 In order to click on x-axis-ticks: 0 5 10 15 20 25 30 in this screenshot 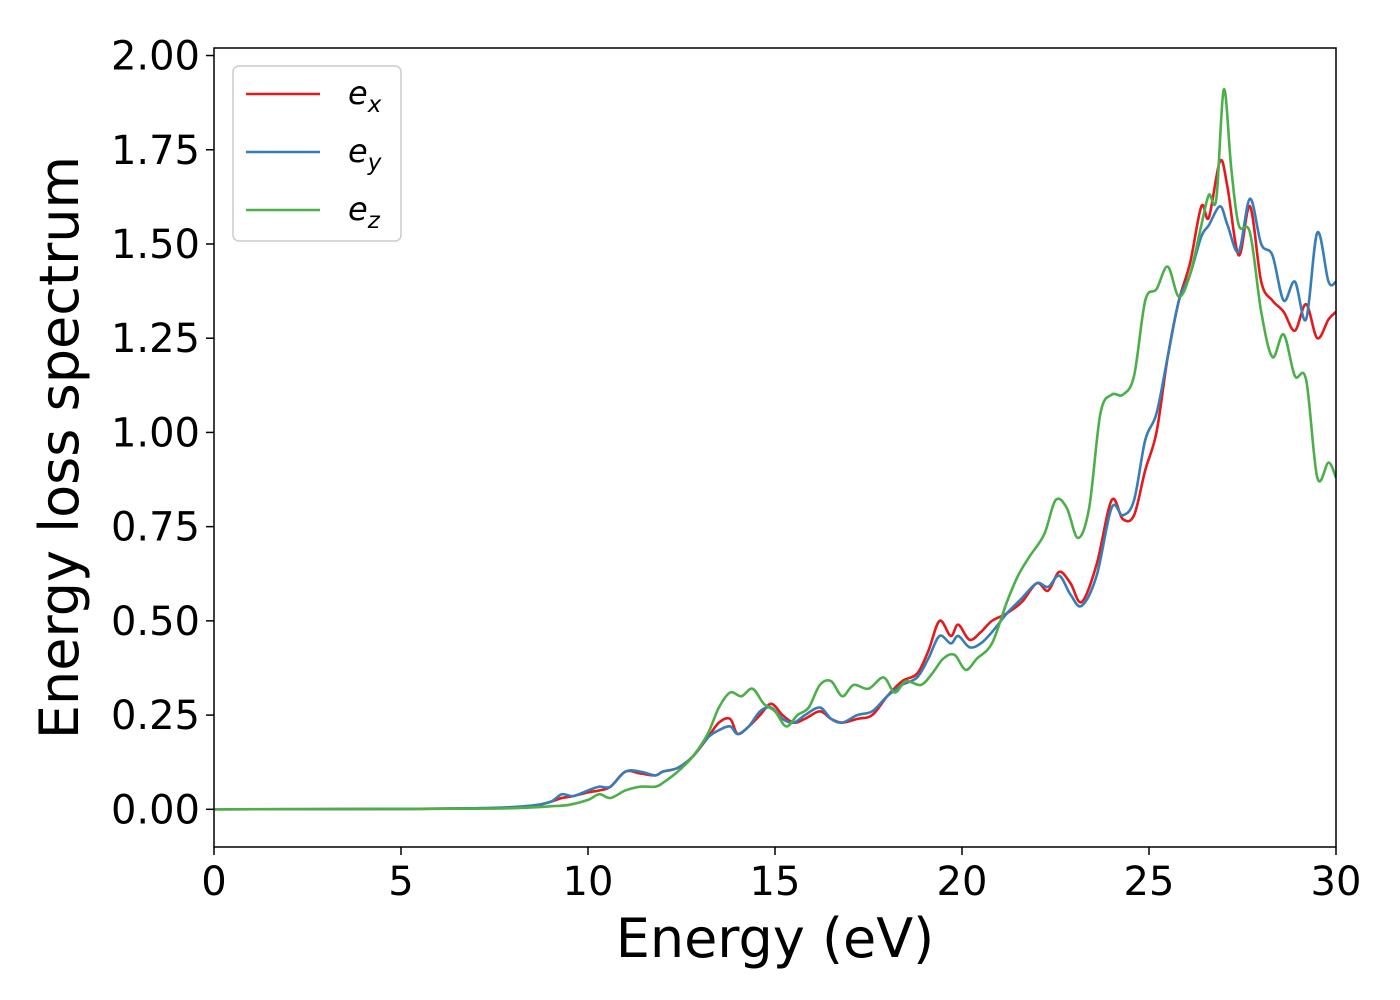, I will do `click(781, 876)`.